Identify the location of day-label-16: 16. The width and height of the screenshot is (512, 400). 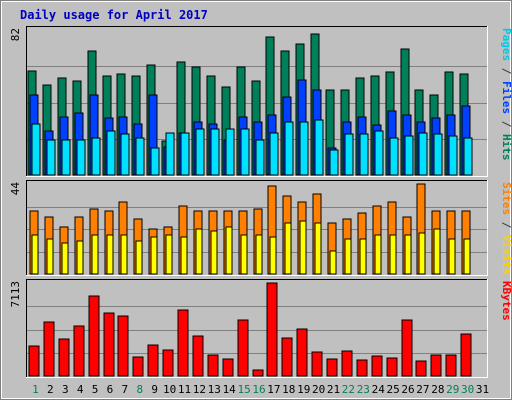
(258, 389).